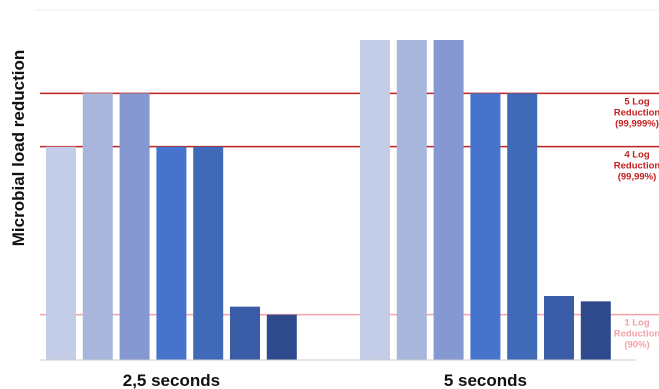 Image resolution: width=659 pixels, height=389 pixels. What do you see at coordinates (637, 177) in the screenshot?
I see `reference-label-line: (99,99%)` at bounding box center [637, 177].